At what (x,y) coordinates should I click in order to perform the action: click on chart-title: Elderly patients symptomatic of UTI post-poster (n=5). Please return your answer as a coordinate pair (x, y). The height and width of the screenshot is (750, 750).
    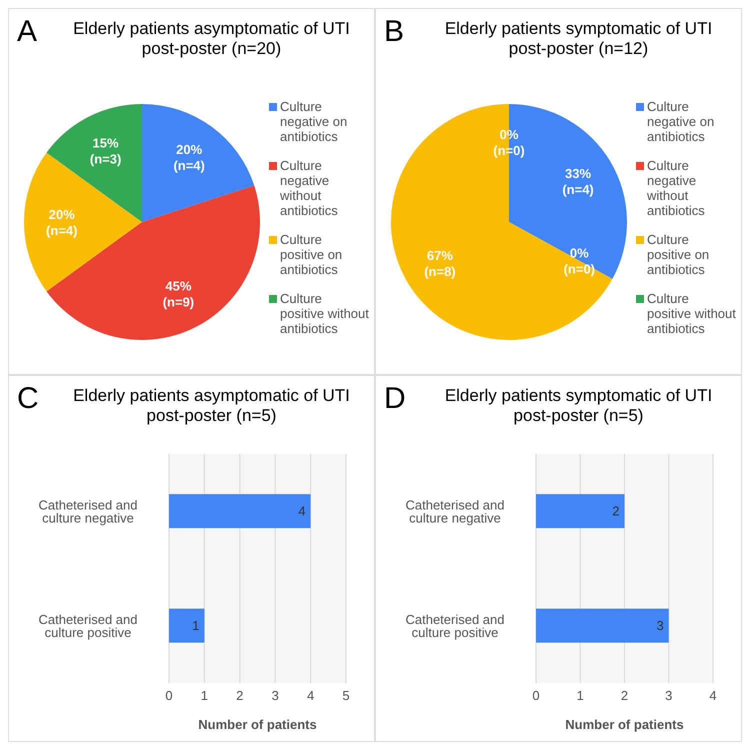
    Looking at the image, I should click on (579, 405).